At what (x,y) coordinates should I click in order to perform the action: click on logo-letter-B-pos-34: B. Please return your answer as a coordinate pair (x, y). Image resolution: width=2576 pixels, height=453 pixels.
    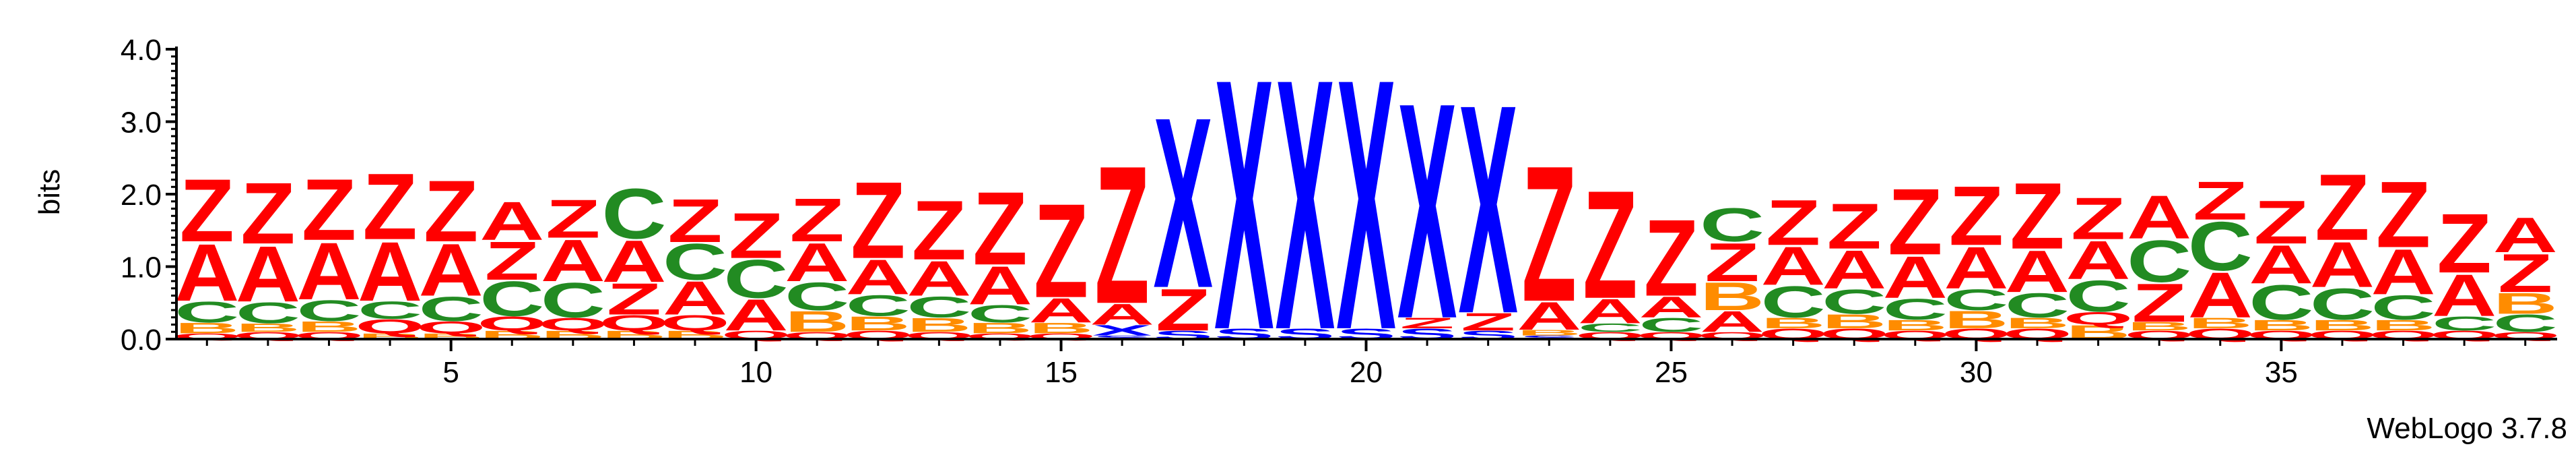
    Looking at the image, I should click on (2220, 323).